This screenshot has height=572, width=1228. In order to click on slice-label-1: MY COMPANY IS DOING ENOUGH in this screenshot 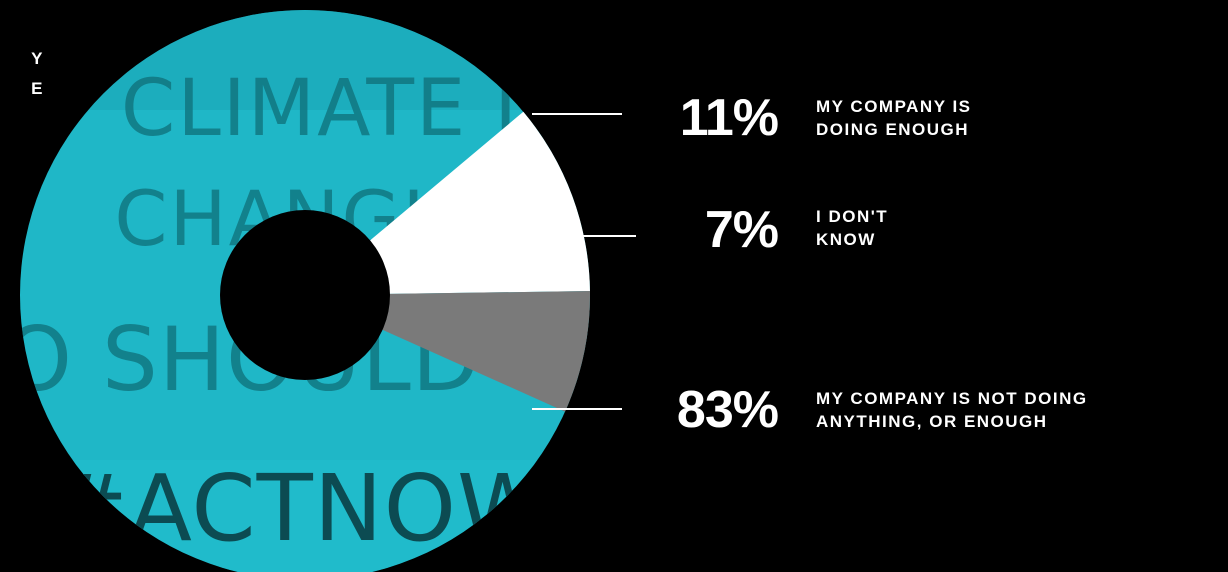, I will do `click(894, 118)`.